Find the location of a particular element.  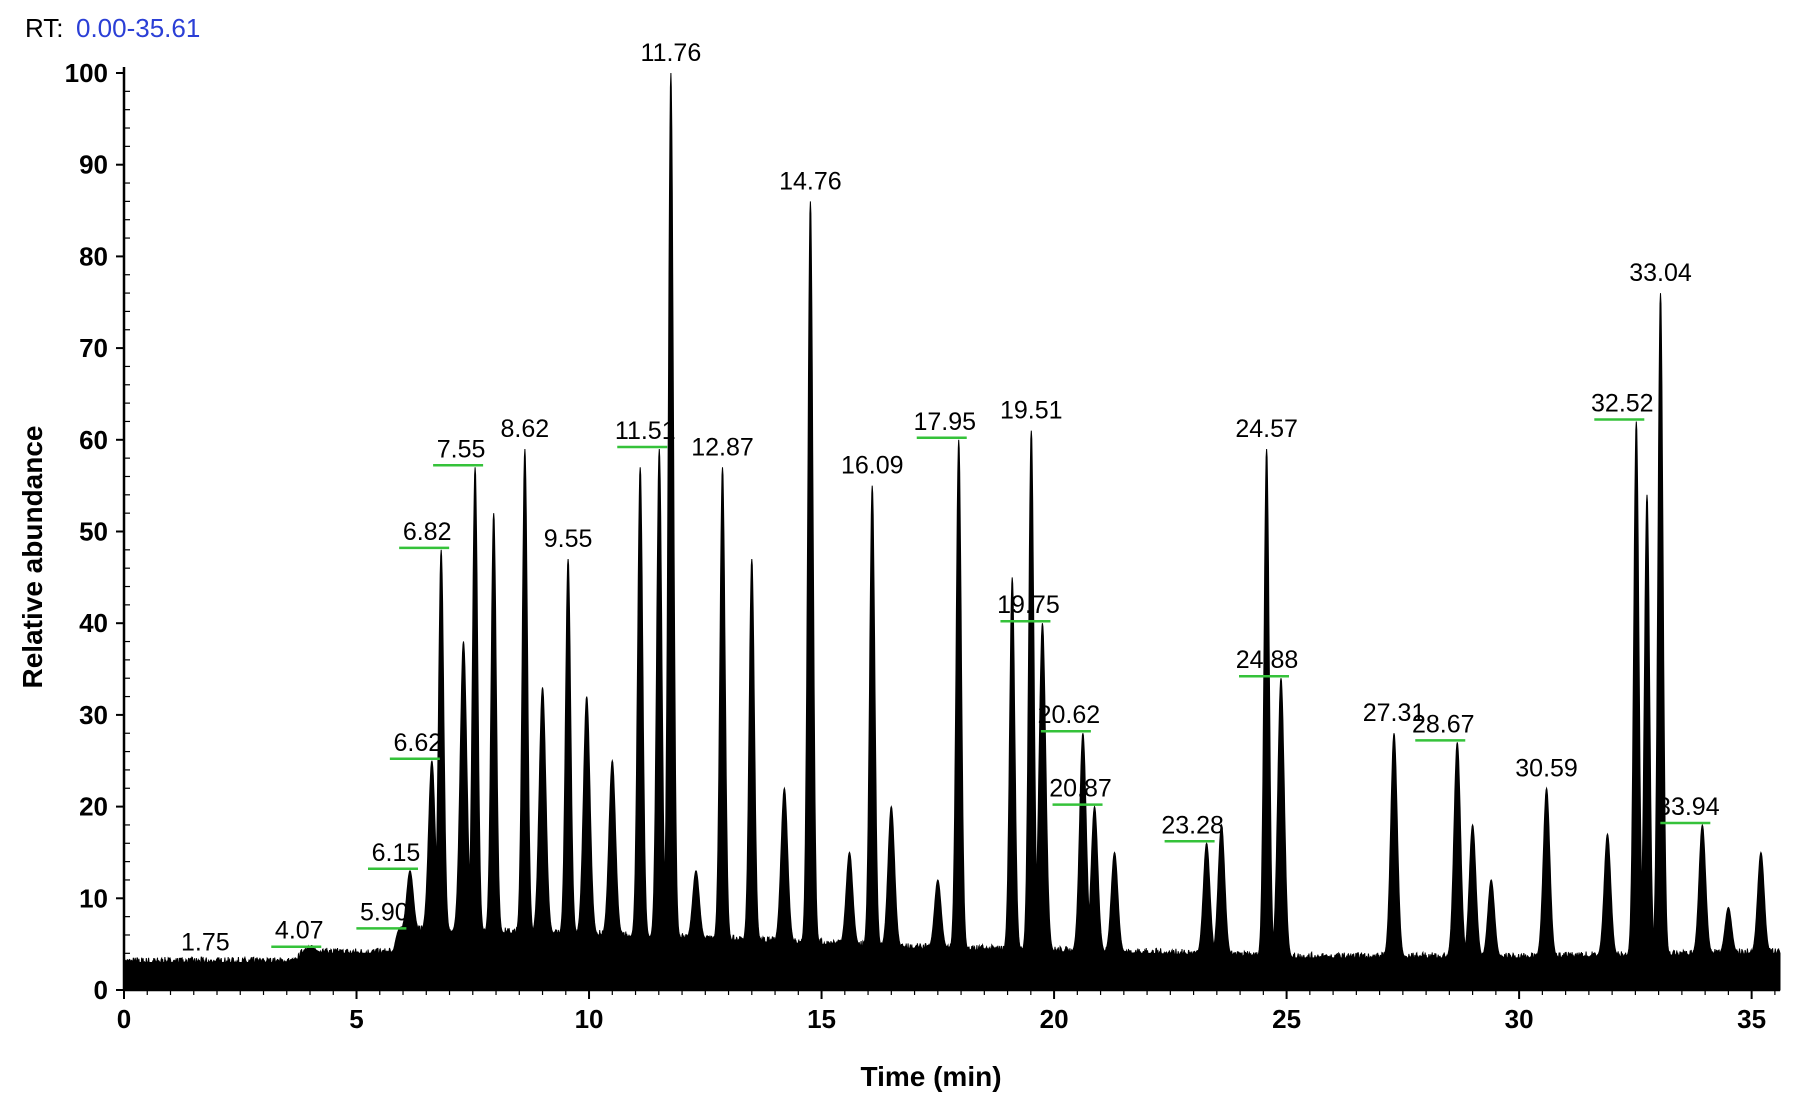

y-tick-label: 90 is located at coordinates (93, 165).